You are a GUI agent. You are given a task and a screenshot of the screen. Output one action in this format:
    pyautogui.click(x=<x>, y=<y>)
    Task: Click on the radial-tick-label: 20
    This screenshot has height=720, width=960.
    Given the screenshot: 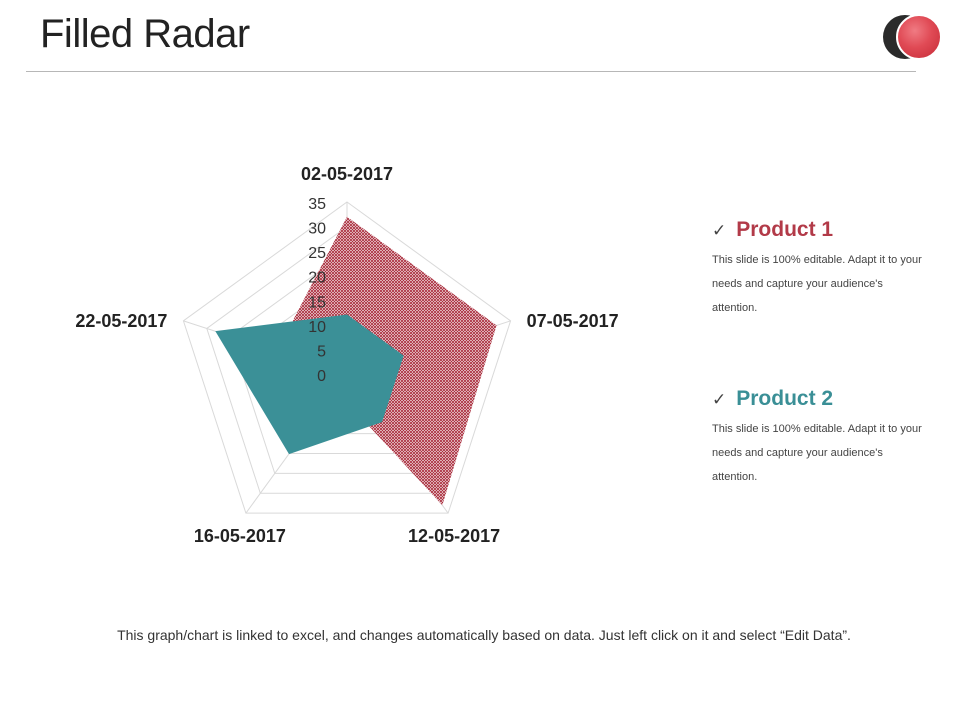 What is the action you would take?
    pyautogui.click(x=317, y=278)
    